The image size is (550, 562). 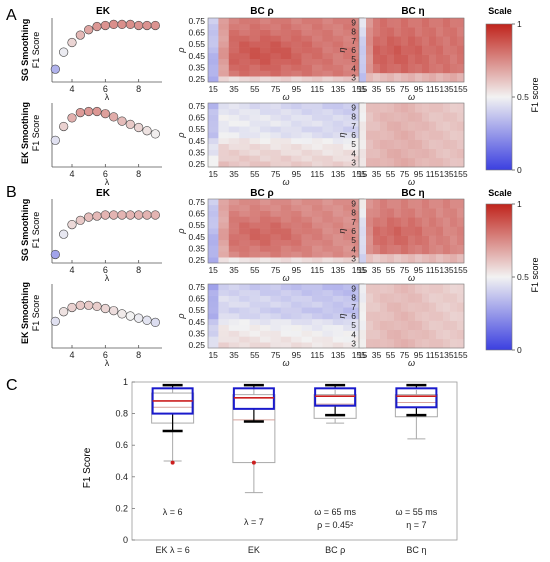 I want to click on boxplot-category-label: BC ρ, so click(x=335, y=550).